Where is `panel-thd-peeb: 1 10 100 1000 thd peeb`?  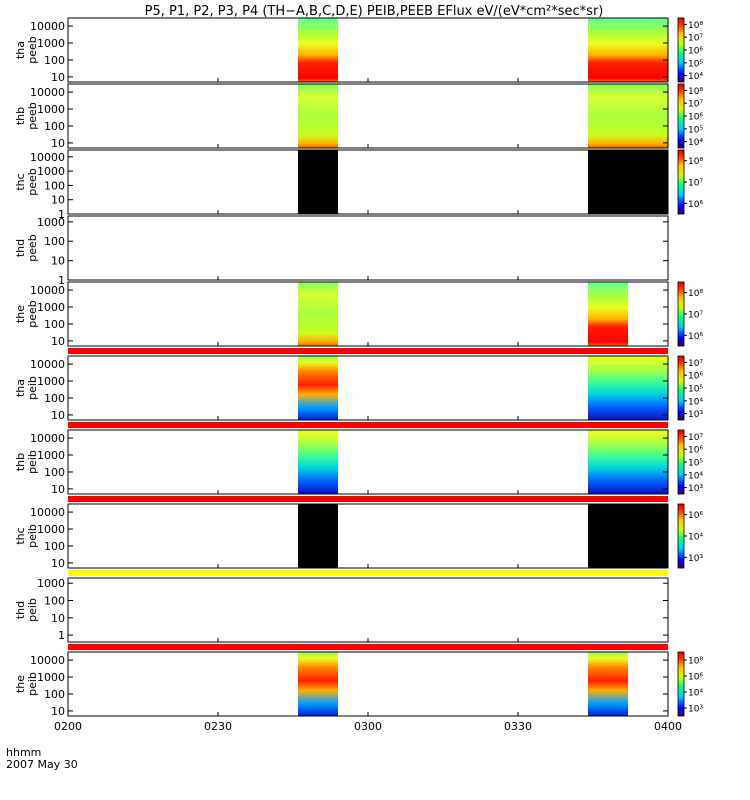 panel-thd-peeb: 1 10 100 1000 thd peeb is located at coordinates (341, 251).